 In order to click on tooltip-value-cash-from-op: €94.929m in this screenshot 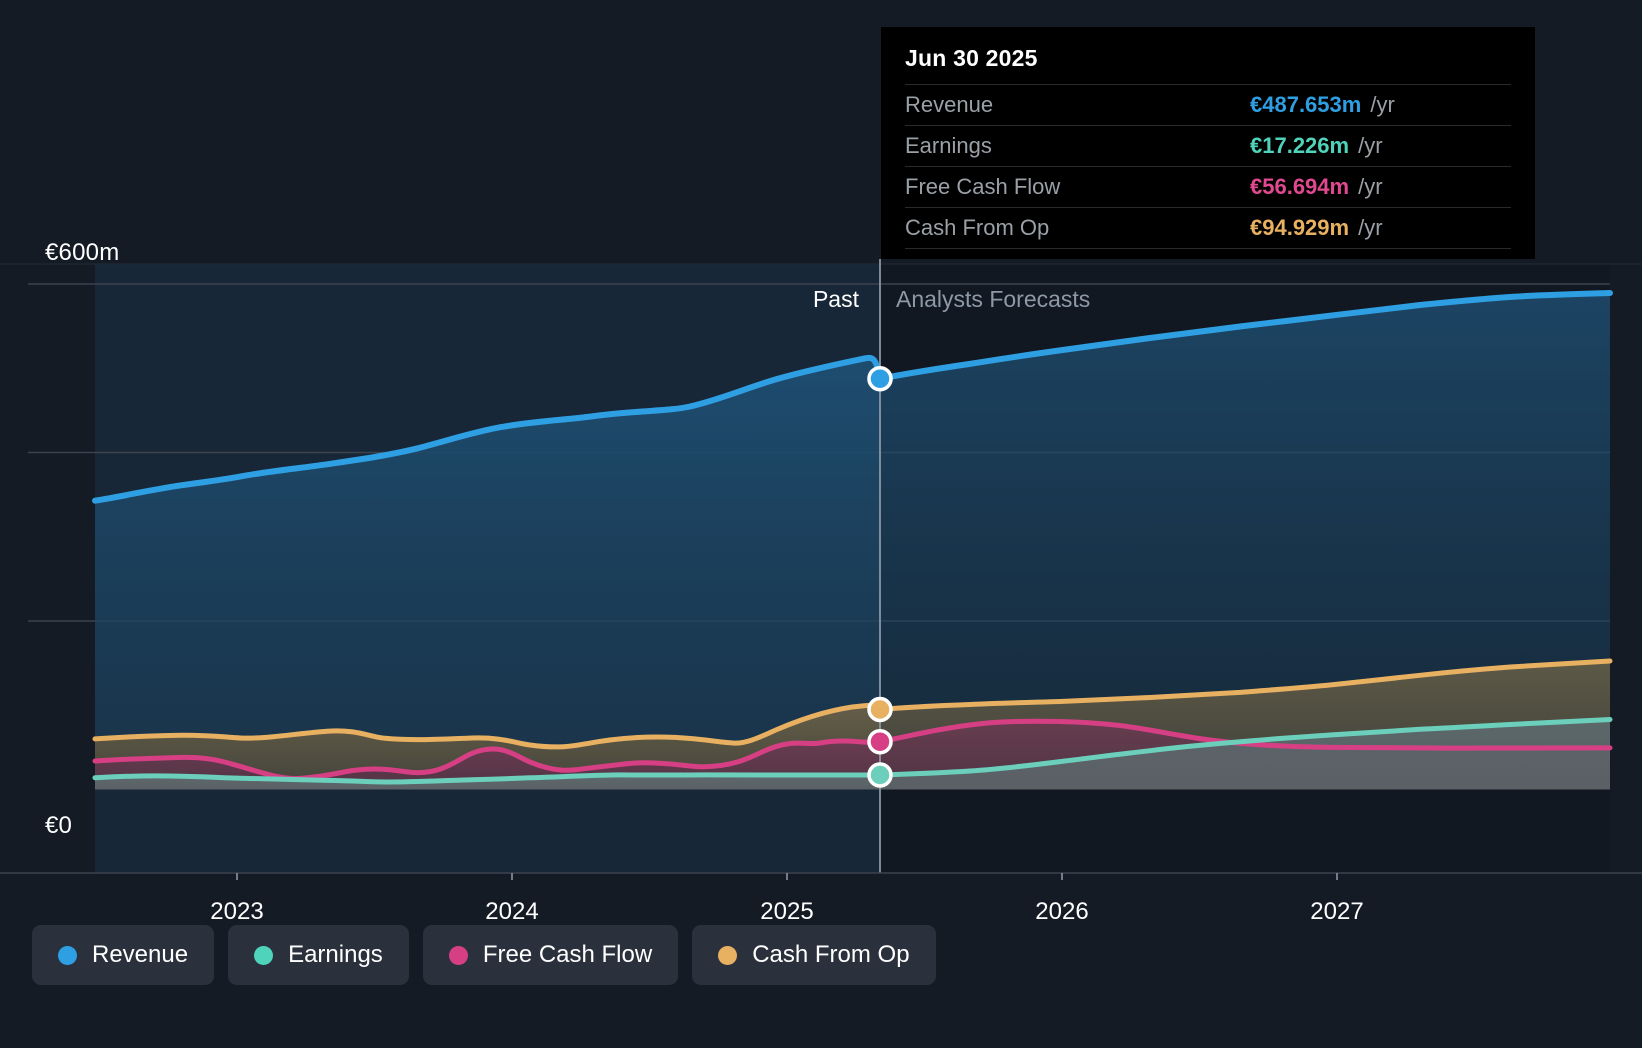, I will do `click(1300, 227)`.